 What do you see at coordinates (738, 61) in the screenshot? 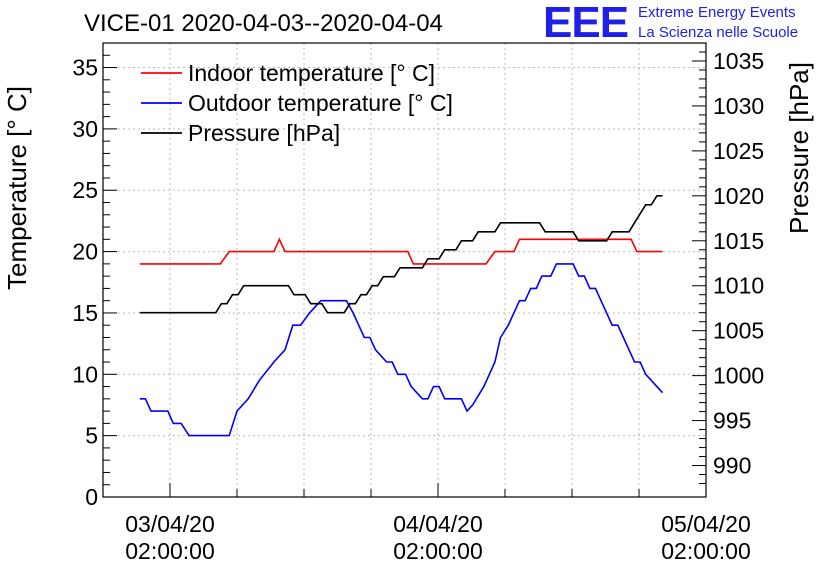
I see `y-right-tick-label: 1035` at bounding box center [738, 61].